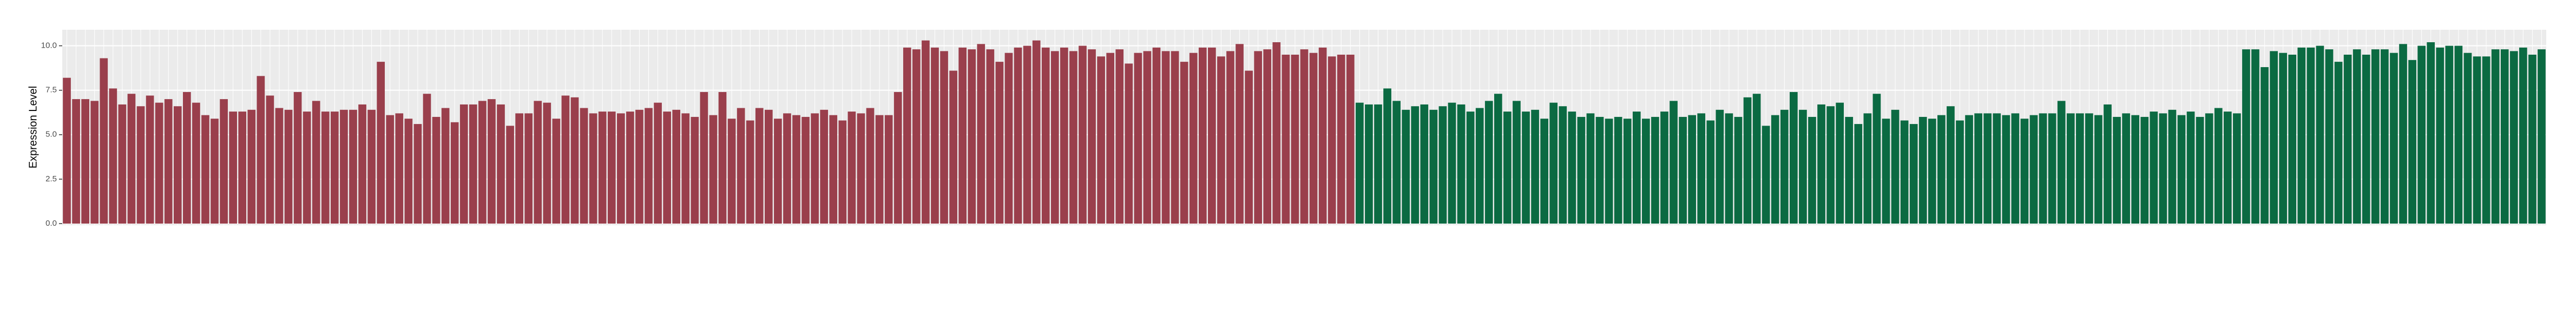  Describe the element at coordinates (49, 45) in the screenshot. I see `y-tick-label: 10.0` at that location.